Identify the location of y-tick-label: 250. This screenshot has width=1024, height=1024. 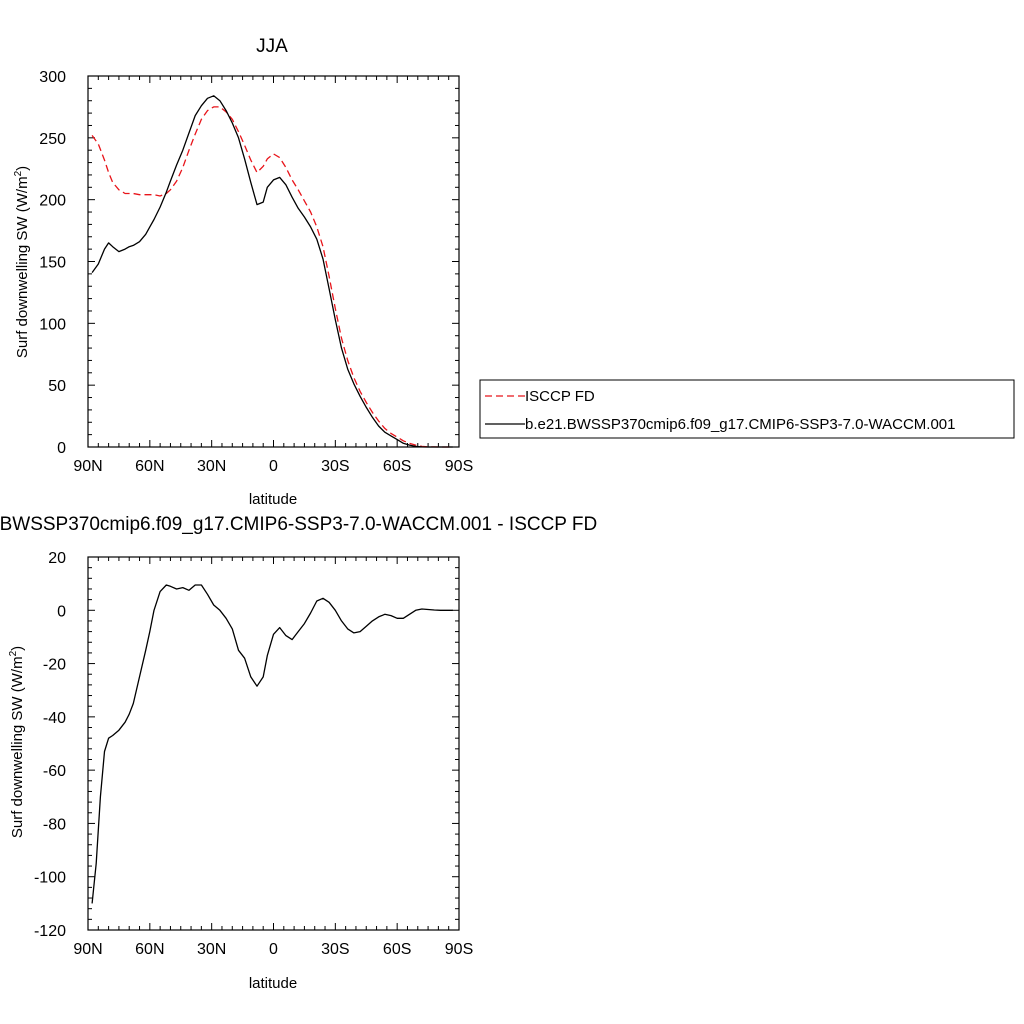
(52, 139).